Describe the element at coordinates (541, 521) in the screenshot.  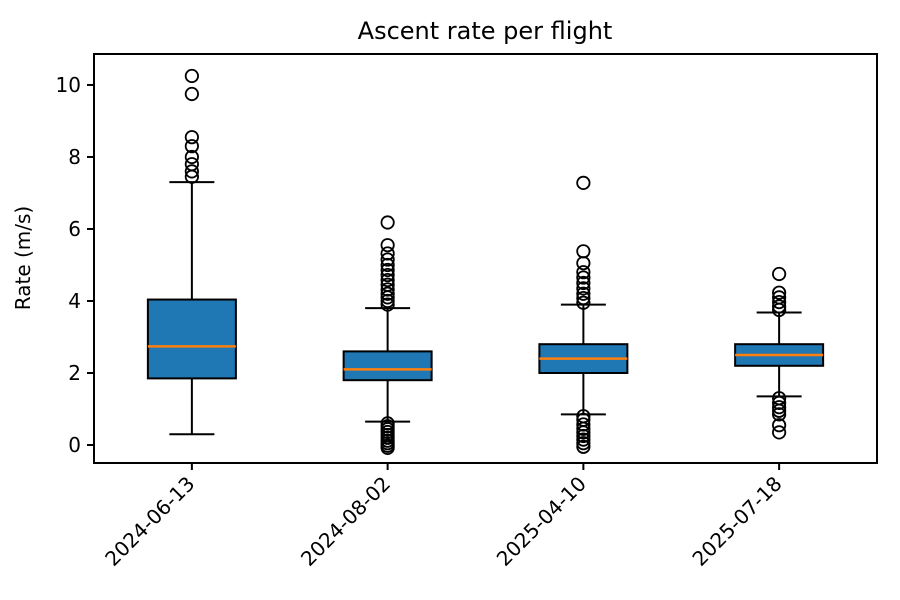
I see `x-tick-label: 2025-04-10` at that location.